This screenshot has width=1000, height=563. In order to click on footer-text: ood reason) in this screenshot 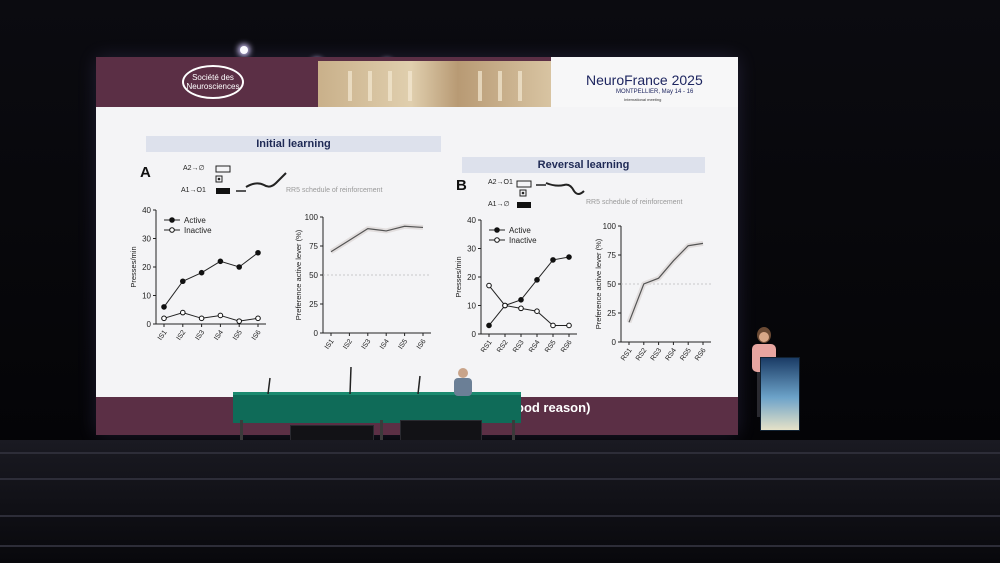, I will do `click(553, 407)`.